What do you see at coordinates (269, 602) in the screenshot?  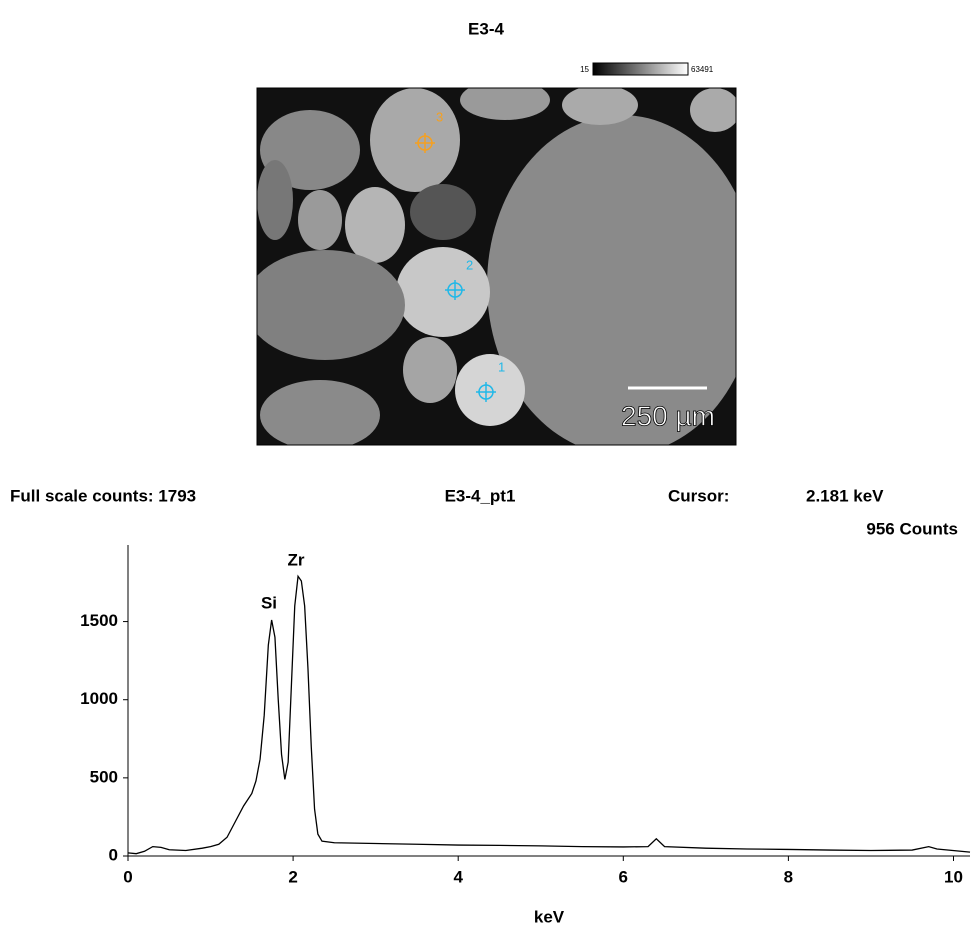 I see `peak-label: Si` at bounding box center [269, 602].